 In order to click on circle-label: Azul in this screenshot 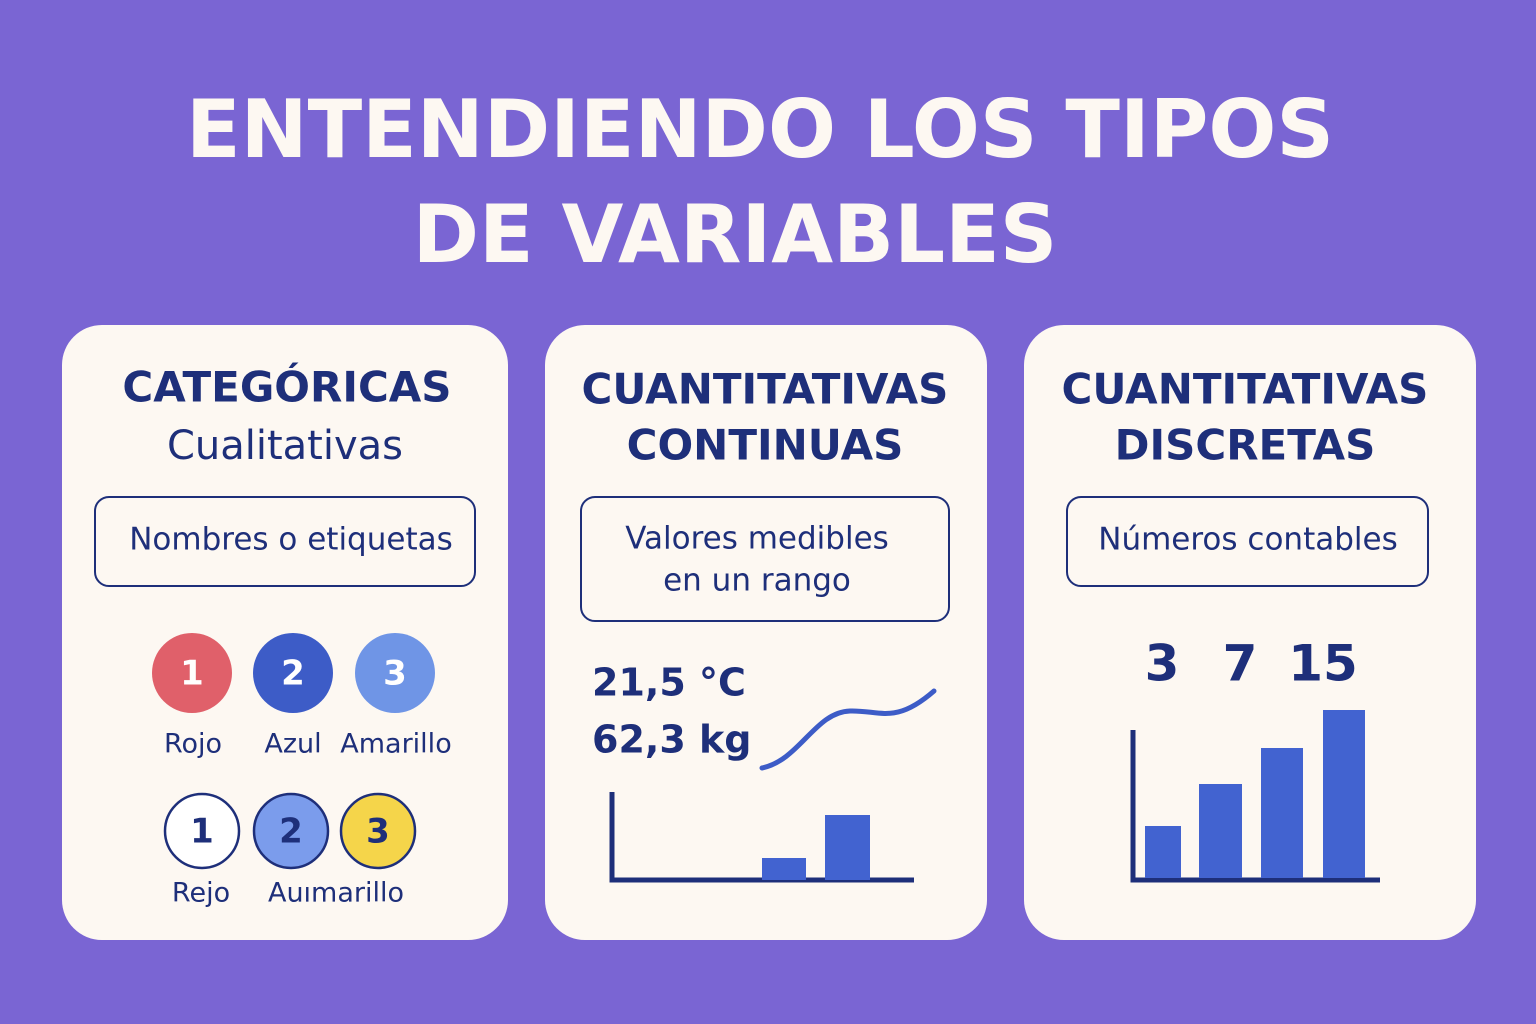, I will do `click(292, 744)`.